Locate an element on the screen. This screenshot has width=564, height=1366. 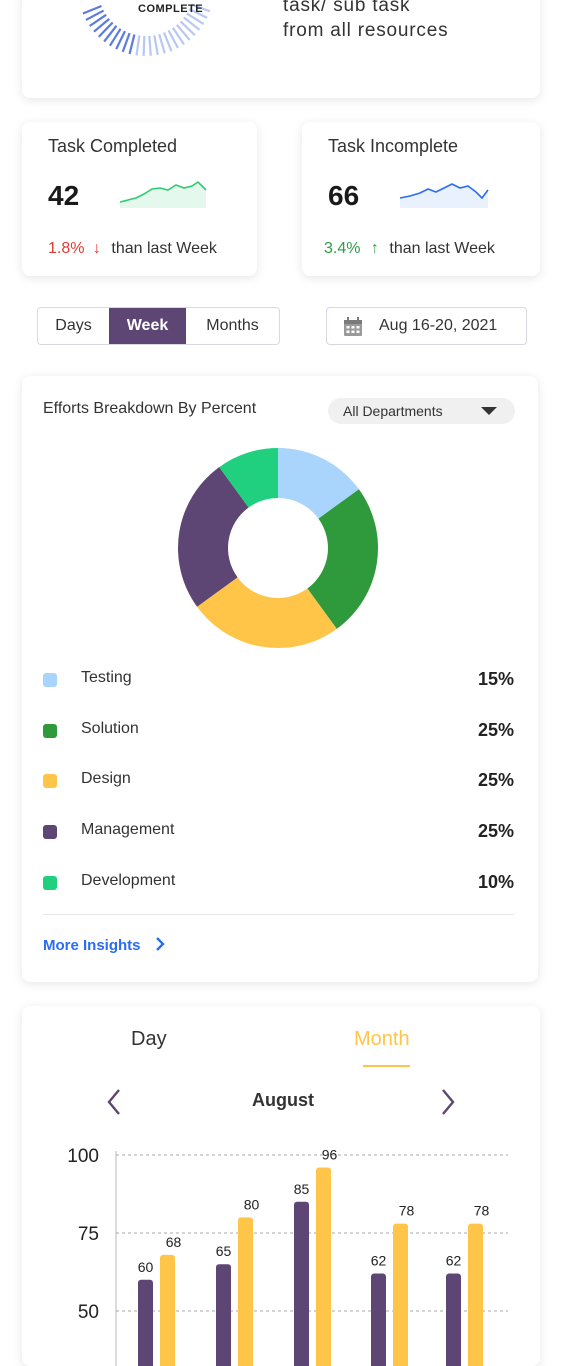
date-range-picker: Aug 16-20, 2021 is located at coordinates (426, 326).